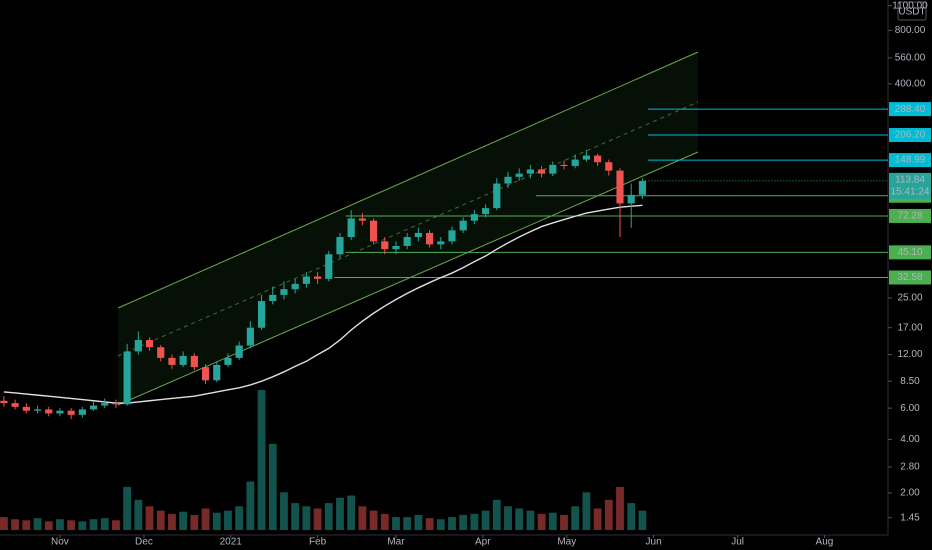  I want to click on y-tick-label: 1.45, so click(910, 517).